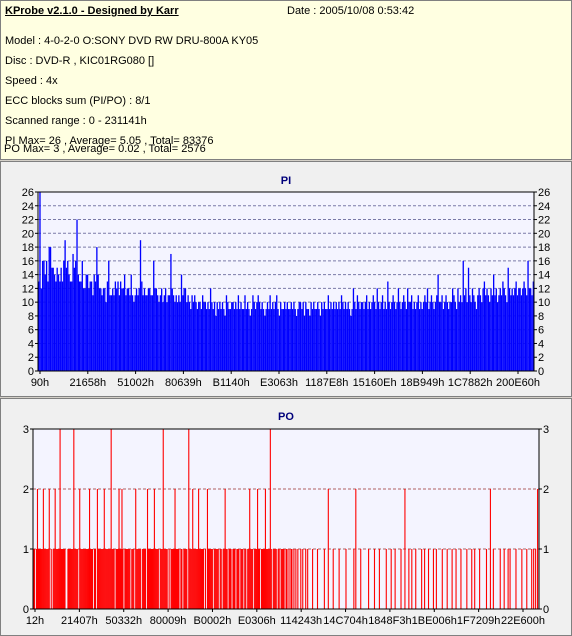  Describe the element at coordinates (212, 621) in the screenshot. I see `x-tick-label: B0002h` at that location.